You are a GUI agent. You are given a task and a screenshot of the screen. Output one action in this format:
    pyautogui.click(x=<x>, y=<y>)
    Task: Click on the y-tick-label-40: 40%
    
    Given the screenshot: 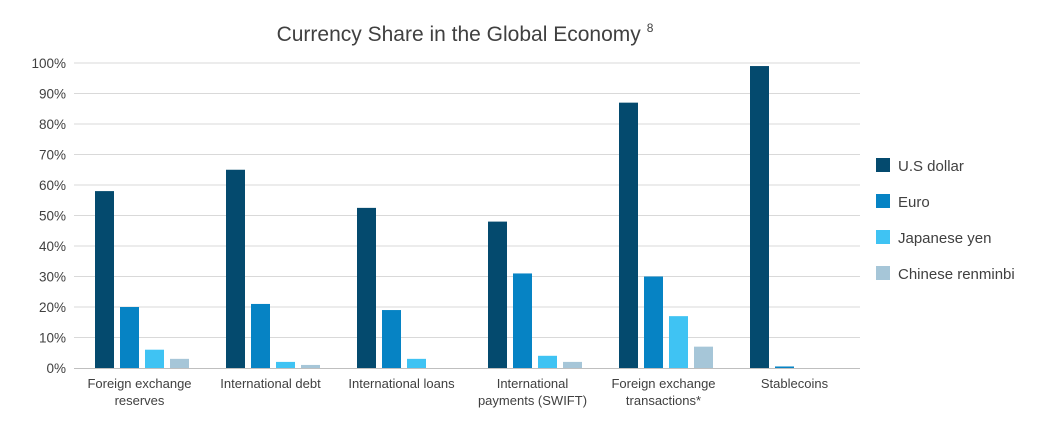 What is the action you would take?
    pyautogui.click(x=52, y=246)
    